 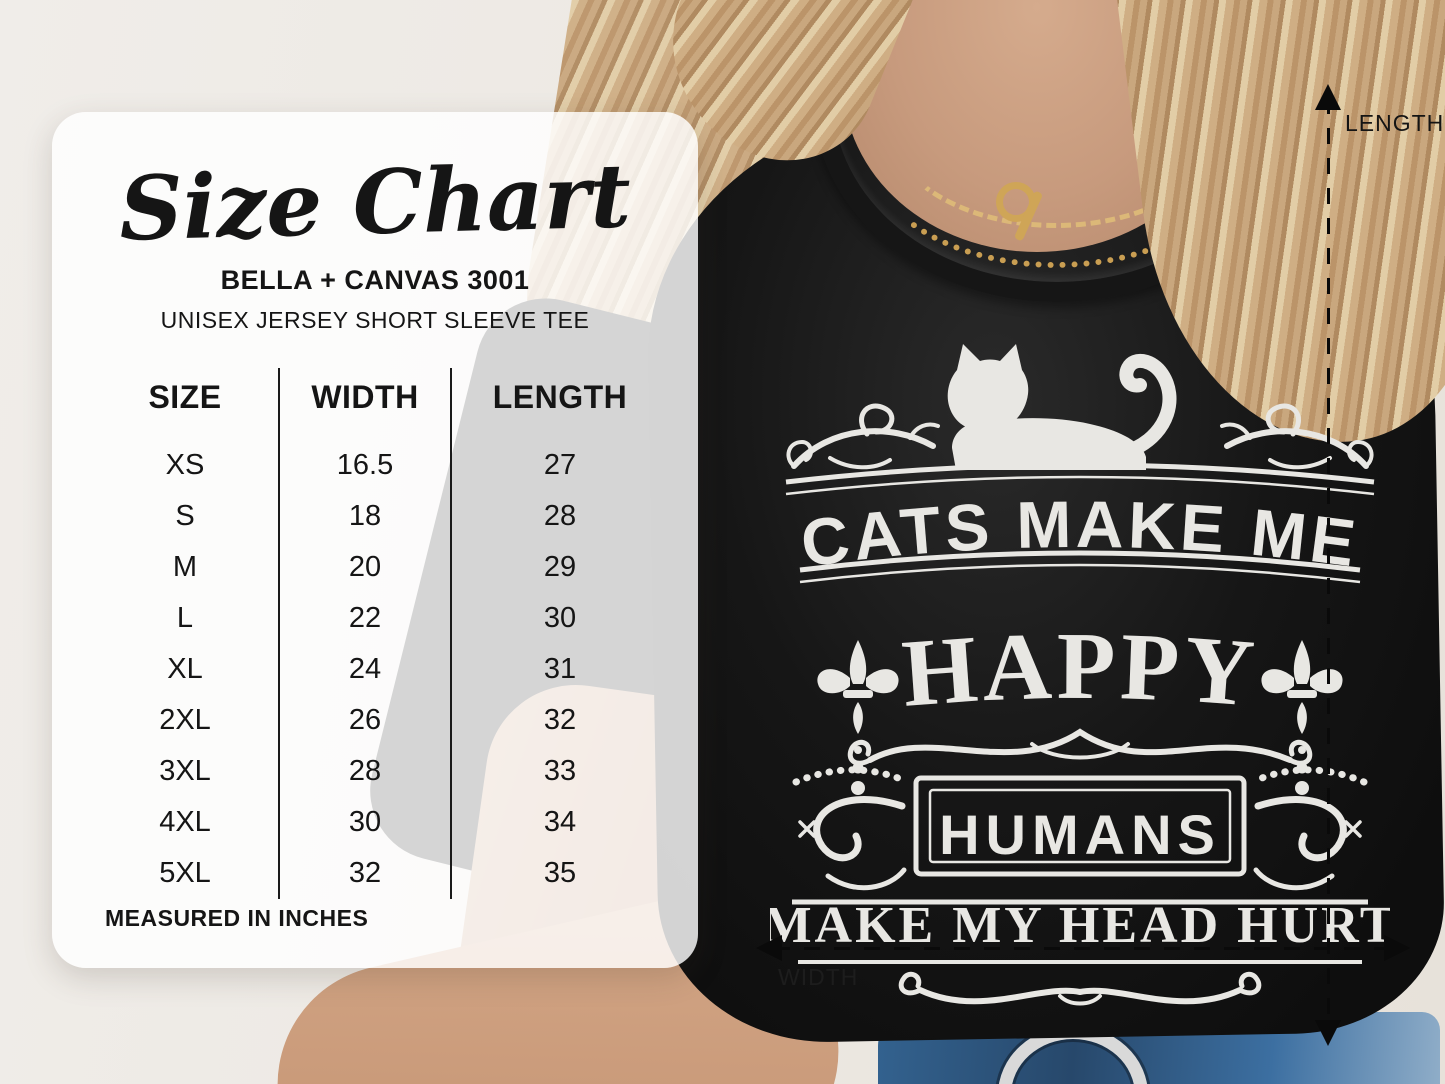 I want to click on column-header-width: WIDTH, so click(x=366, y=404).